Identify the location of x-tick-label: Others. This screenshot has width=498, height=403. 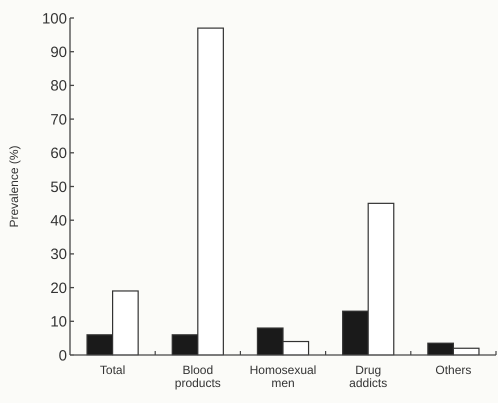
(453, 370).